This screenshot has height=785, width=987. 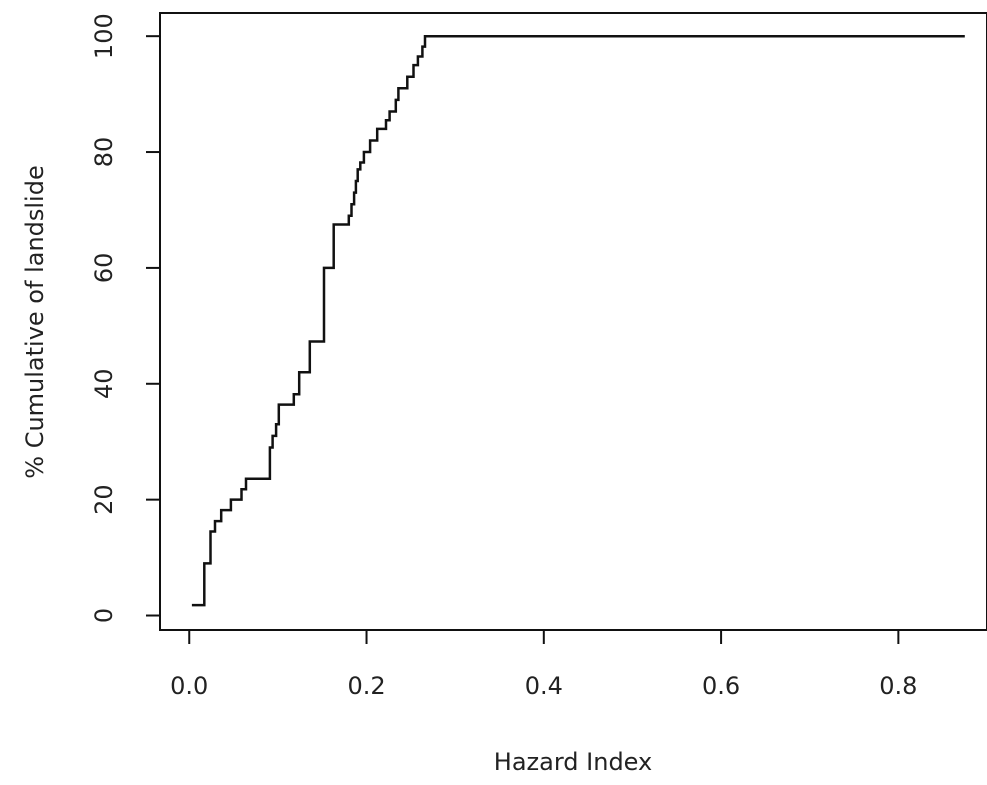 What do you see at coordinates (104, 384) in the screenshot?
I see `y-tick-label: 40` at bounding box center [104, 384].